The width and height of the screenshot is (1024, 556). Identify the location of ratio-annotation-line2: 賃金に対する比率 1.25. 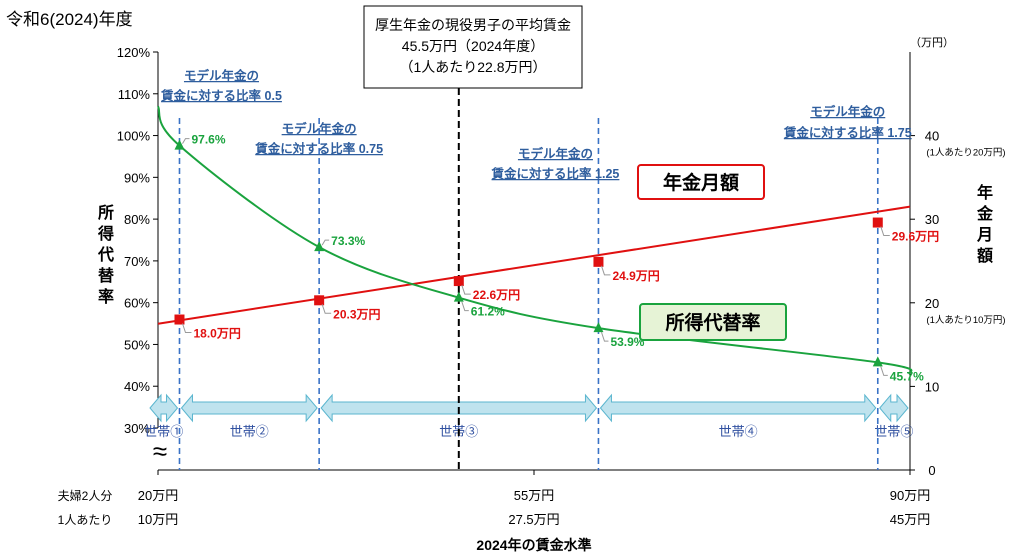
(555, 173).